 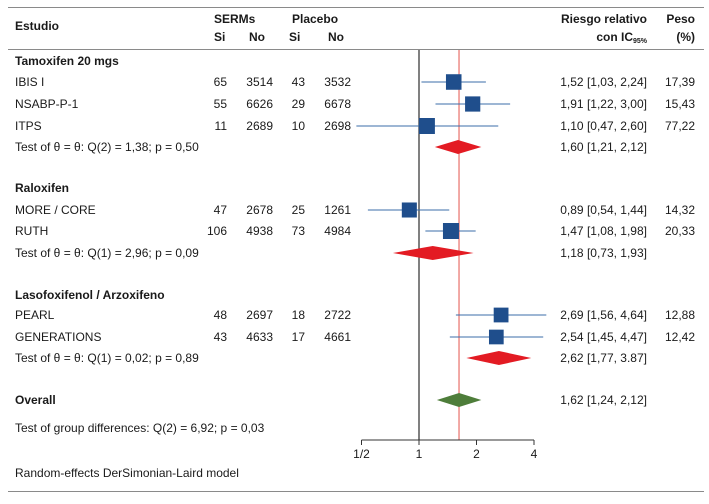 What do you see at coordinates (30, 82) in the screenshot?
I see `study-name: IBIS I` at bounding box center [30, 82].